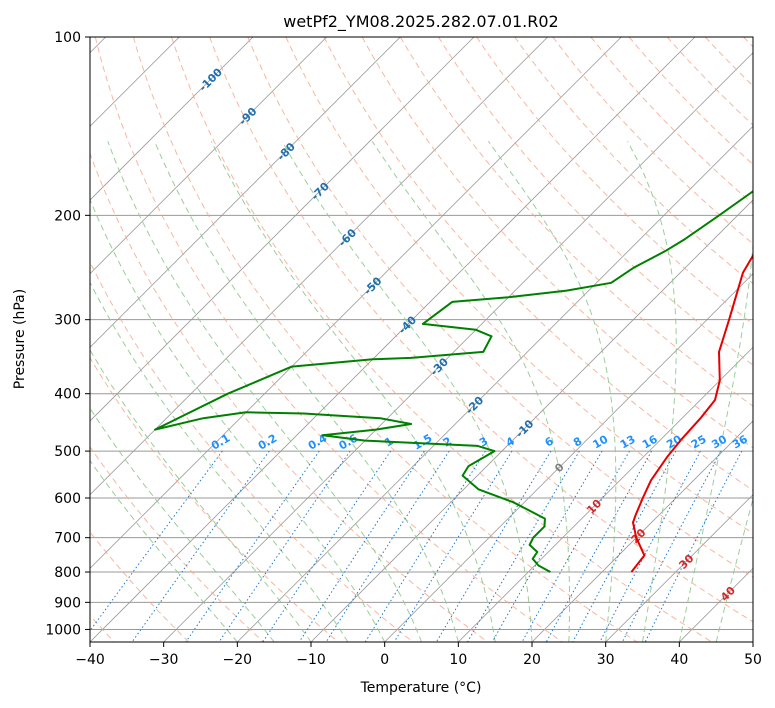 This screenshot has width=775, height=708. What do you see at coordinates (67, 395) in the screenshot?
I see `y-tick-label: 400` at bounding box center [67, 395].